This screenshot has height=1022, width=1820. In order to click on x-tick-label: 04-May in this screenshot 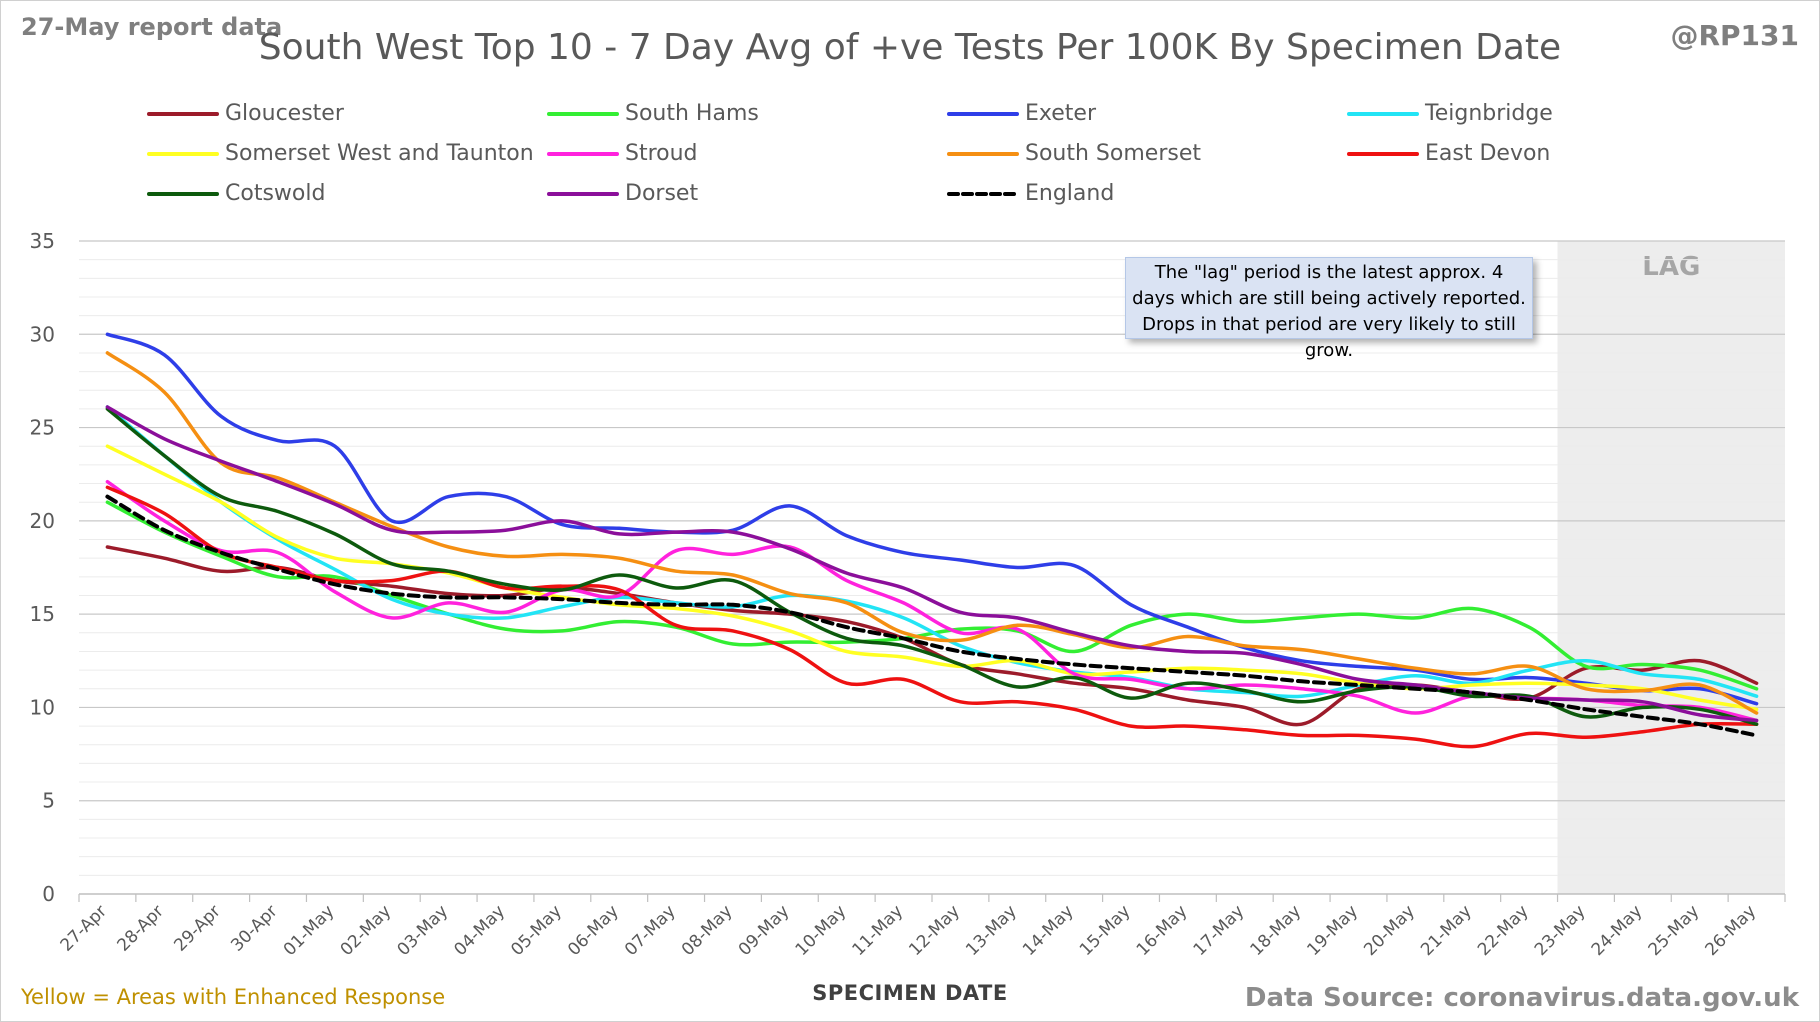, I will do `click(479, 930)`.